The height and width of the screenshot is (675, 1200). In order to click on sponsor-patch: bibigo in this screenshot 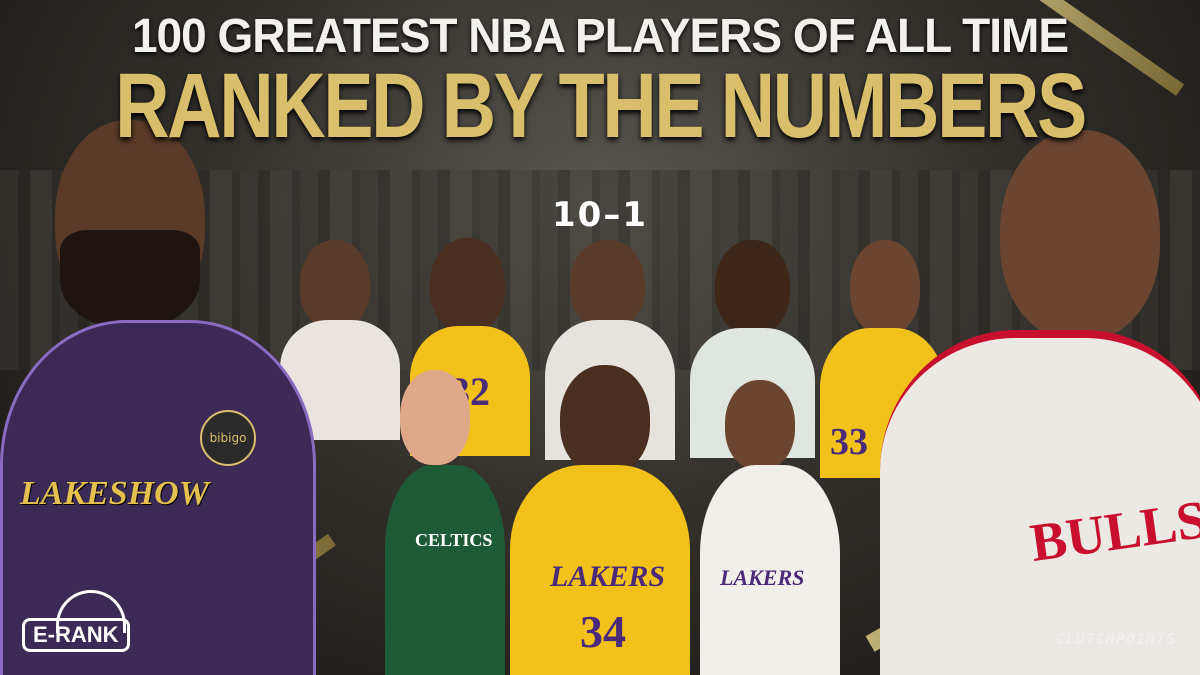, I will do `click(228, 438)`.